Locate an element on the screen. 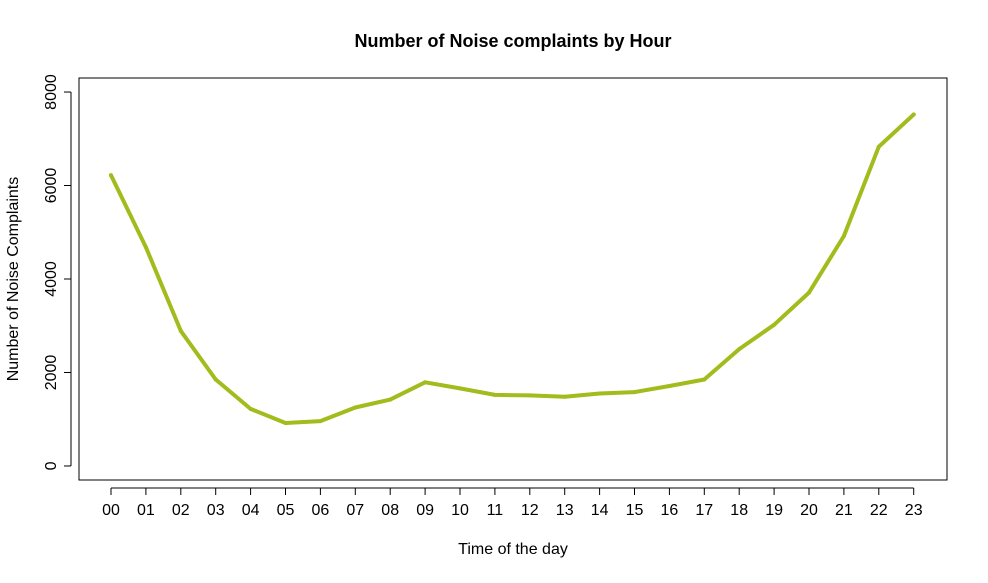  y-tick-label: 0 is located at coordinates (51, 465).